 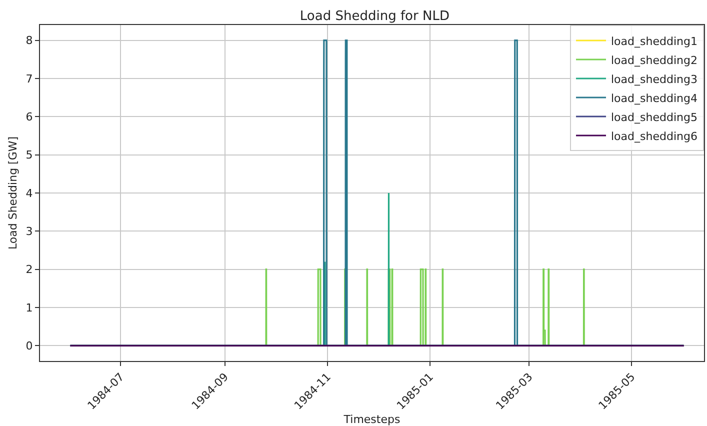 I want to click on legend-label: load_shedding4, so click(x=654, y=98).